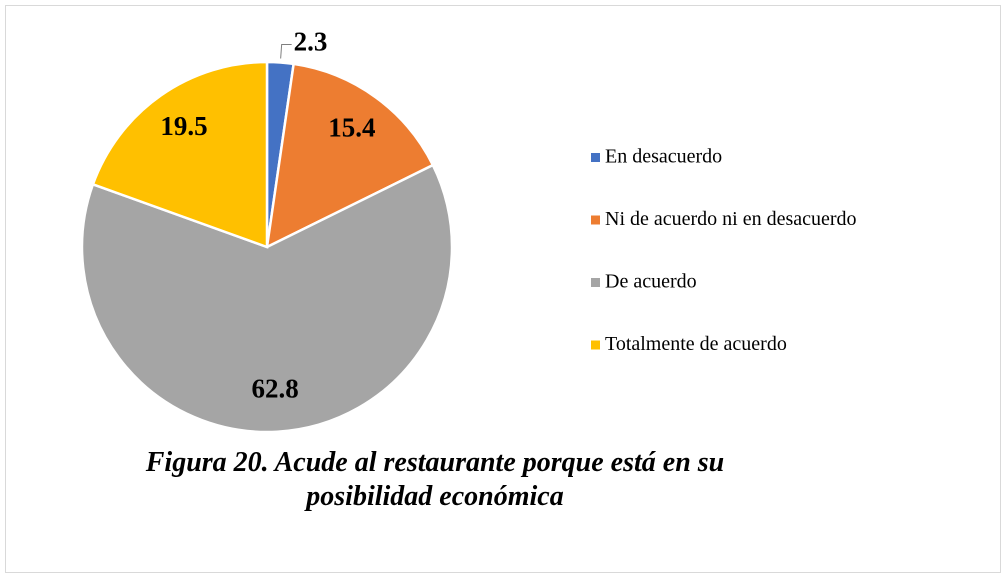 This screenshot has height=580, width=1008. Describe the element at coordinates (183, 126) in the screenshot. I see `data-label: 19.5` at that location.